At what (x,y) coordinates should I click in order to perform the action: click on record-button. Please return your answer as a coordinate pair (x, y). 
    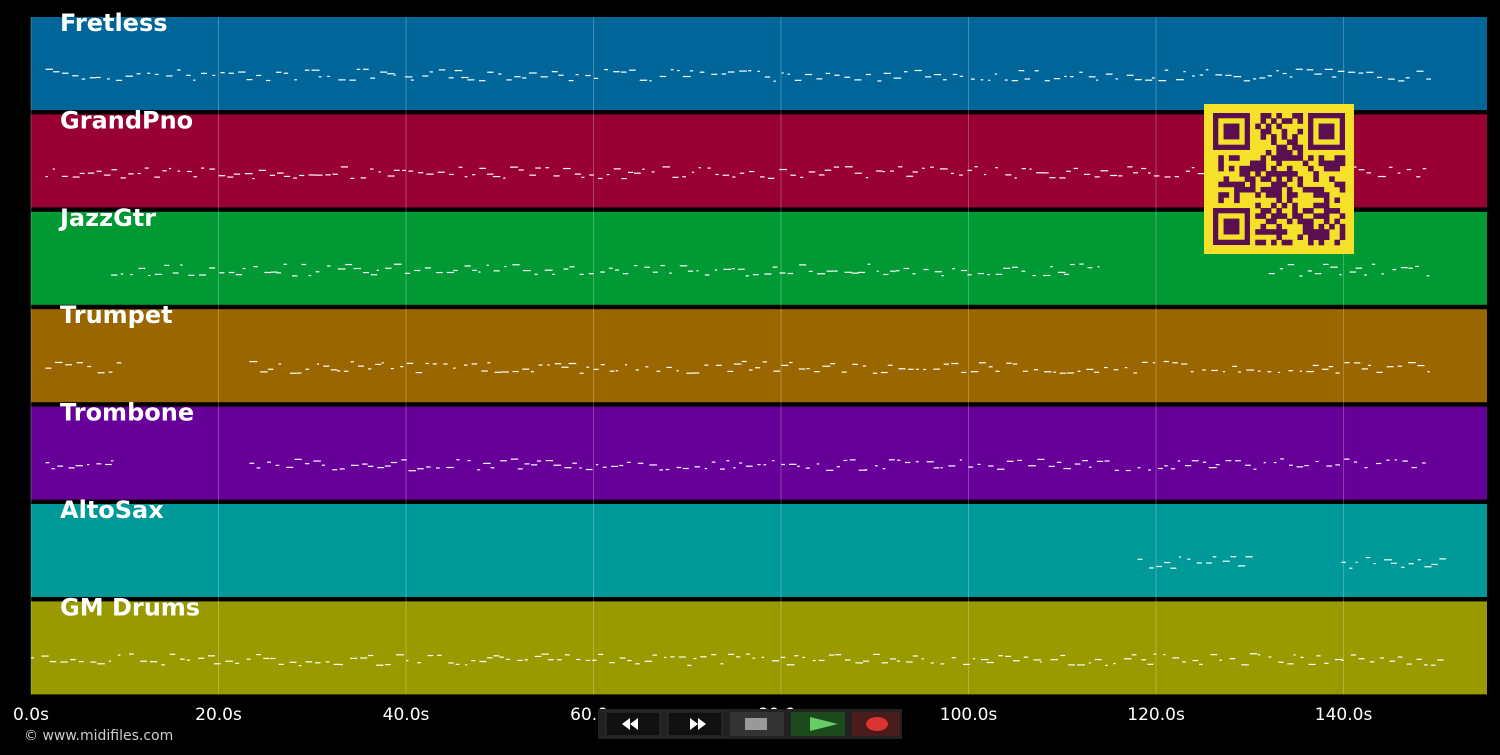
    Looking at the image, I should click on (876, 724).